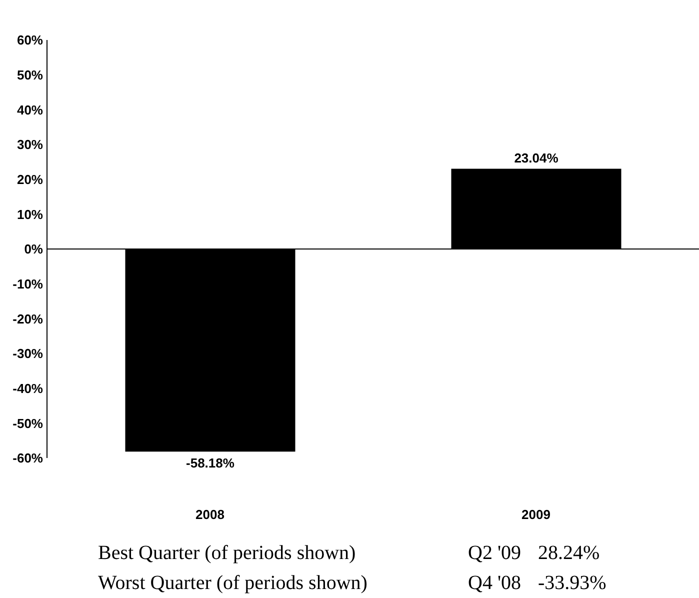 Image resolution: width=699 pixels, height=598 pixels. Describe the element at coordinates (30, 110) in the screenshot. I see `y-tick-label: 40%` at that location.